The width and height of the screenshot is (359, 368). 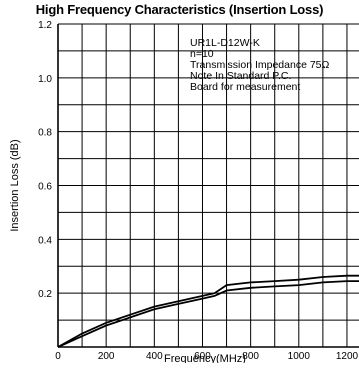 I want to click on y-axis-label: Insertion Loss (dB), so click(x=15, y=185).